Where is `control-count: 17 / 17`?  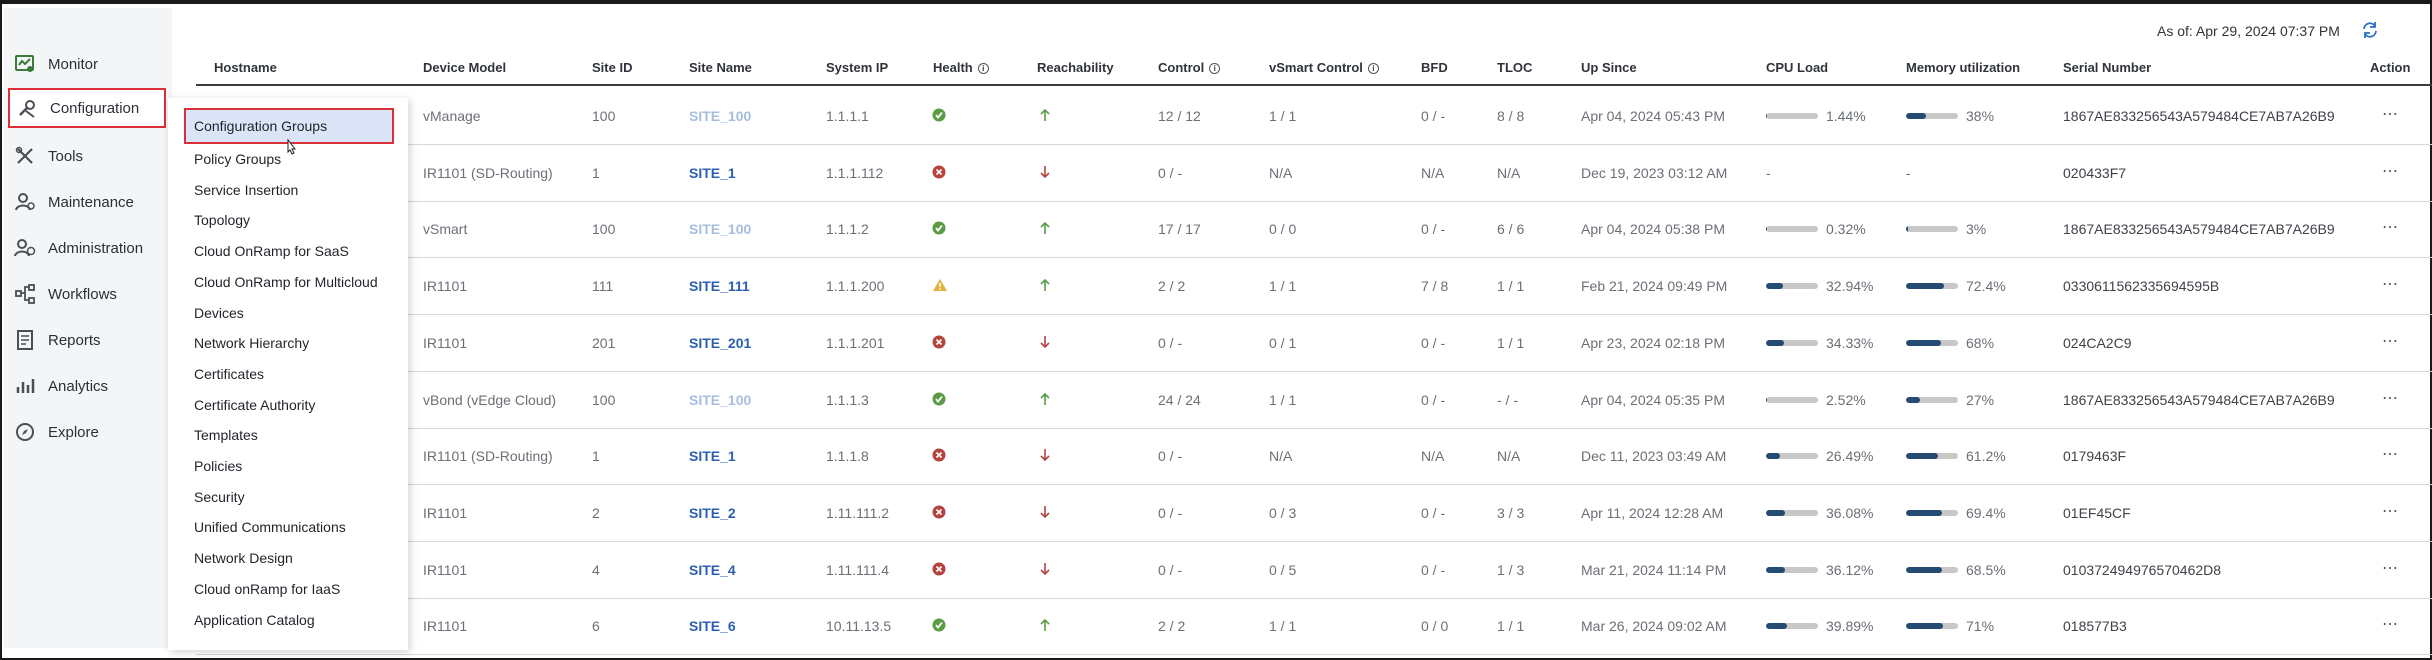
control-count: 17 / 17 is located at coordinates (1179, 229).